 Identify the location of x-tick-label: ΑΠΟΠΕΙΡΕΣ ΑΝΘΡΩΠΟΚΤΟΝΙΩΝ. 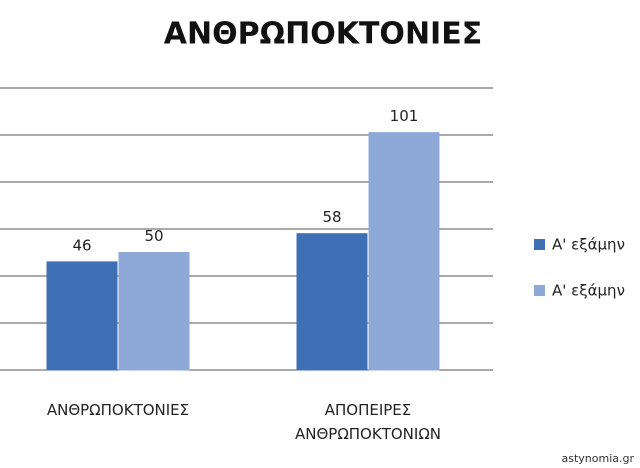
(367, 422).